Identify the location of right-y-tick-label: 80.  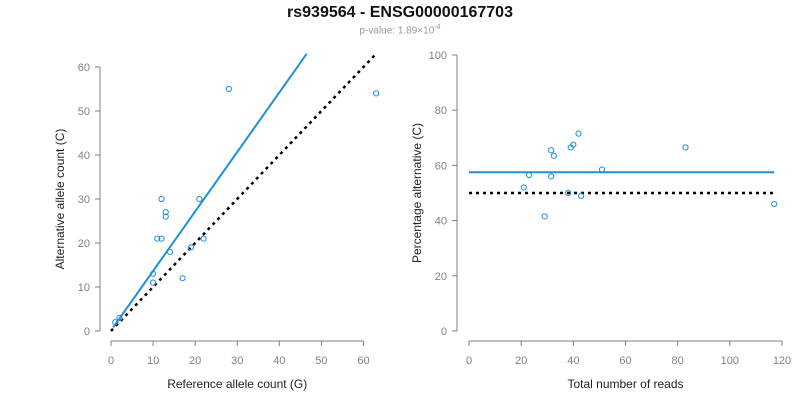
(441, 111).